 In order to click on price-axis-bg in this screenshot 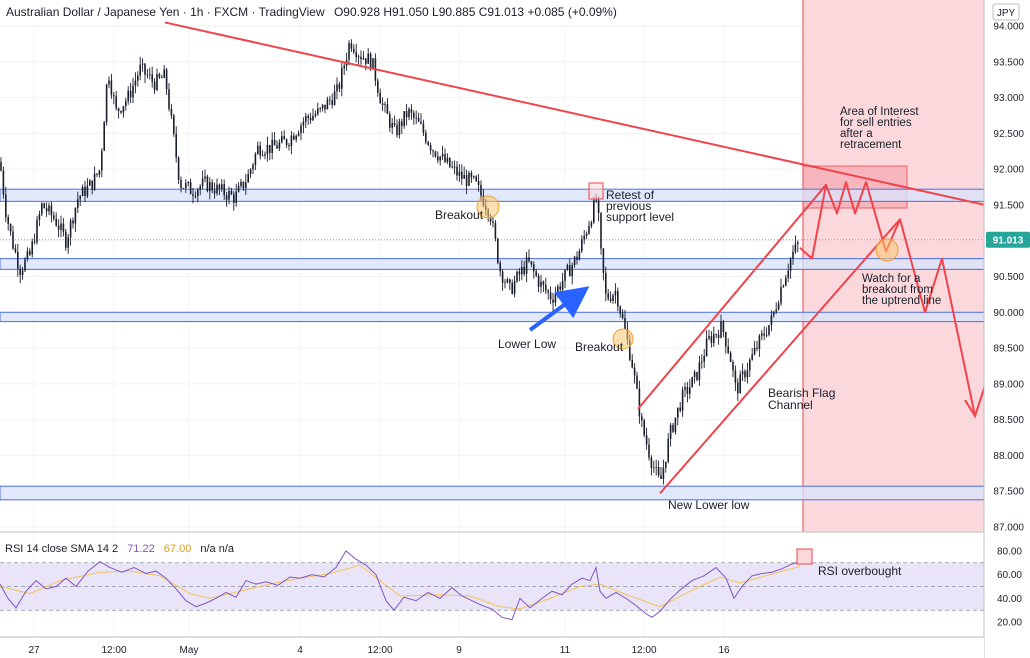, I will do `click(1007, 329)`.